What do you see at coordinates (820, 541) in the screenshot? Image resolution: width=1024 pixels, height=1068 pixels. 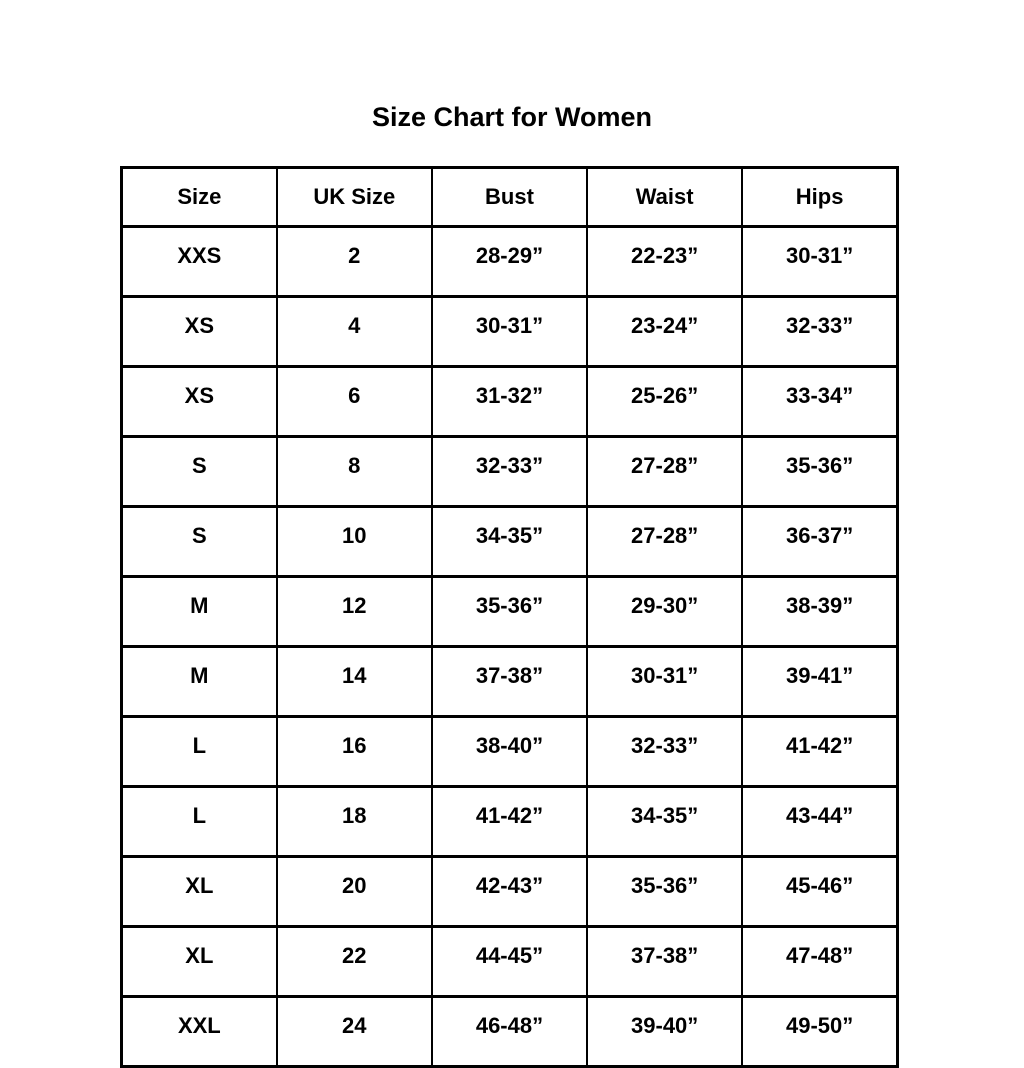 I see `table-cell: 36-37”` at bounding box center [820, 541].